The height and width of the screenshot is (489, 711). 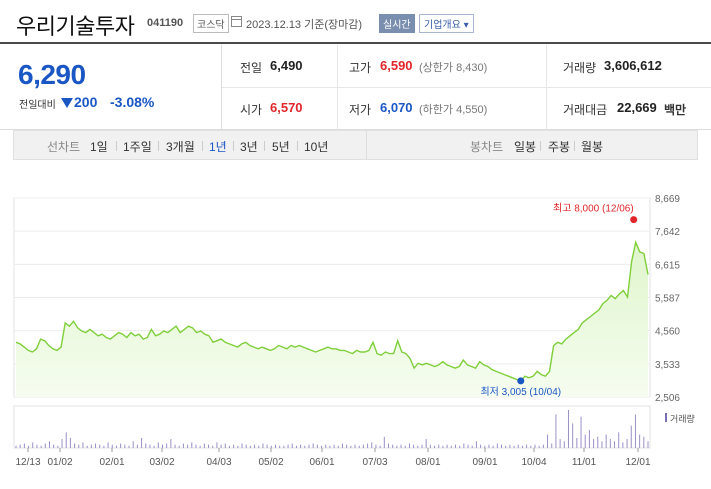 I want to click on tab-3month: 3개월, so click(x=180, y=147).